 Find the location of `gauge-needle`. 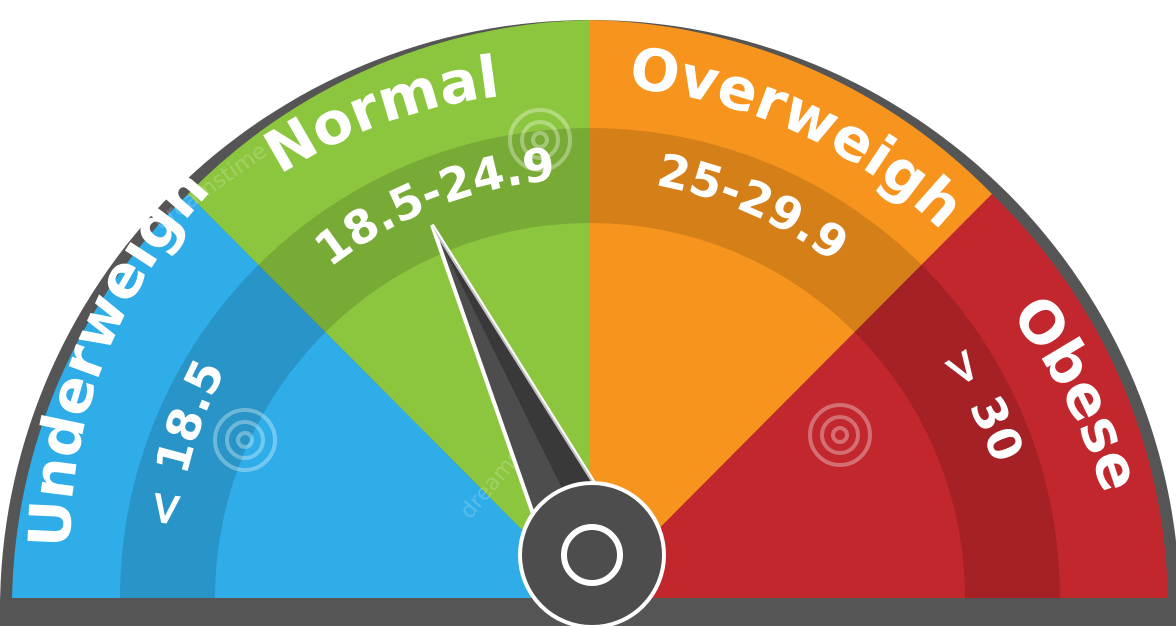

gauge-needle is located at coordinates (548, 424).